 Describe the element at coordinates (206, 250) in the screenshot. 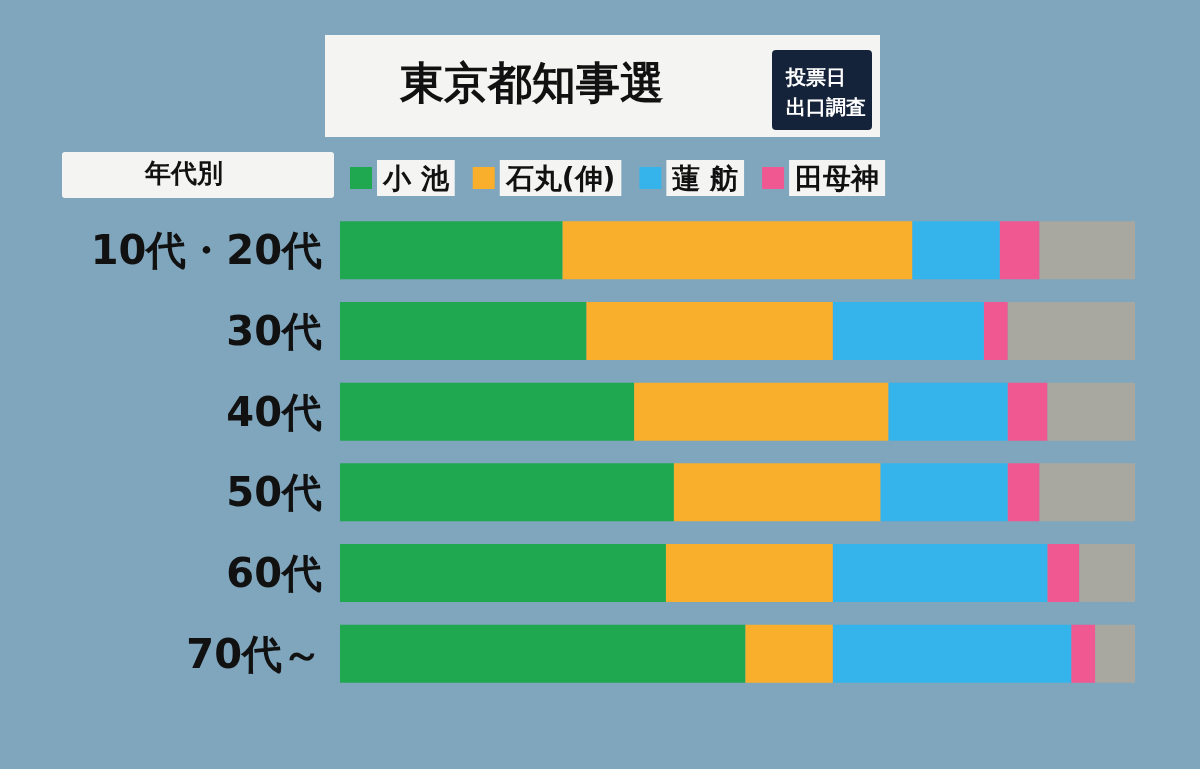

I see `y-tick-label: 10代・20代` at that location.